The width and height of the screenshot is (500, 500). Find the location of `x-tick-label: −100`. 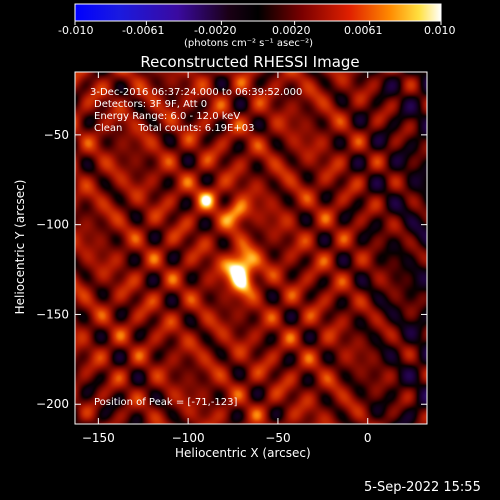

x-tick-label: −100 is located at coordinates (188, 438).